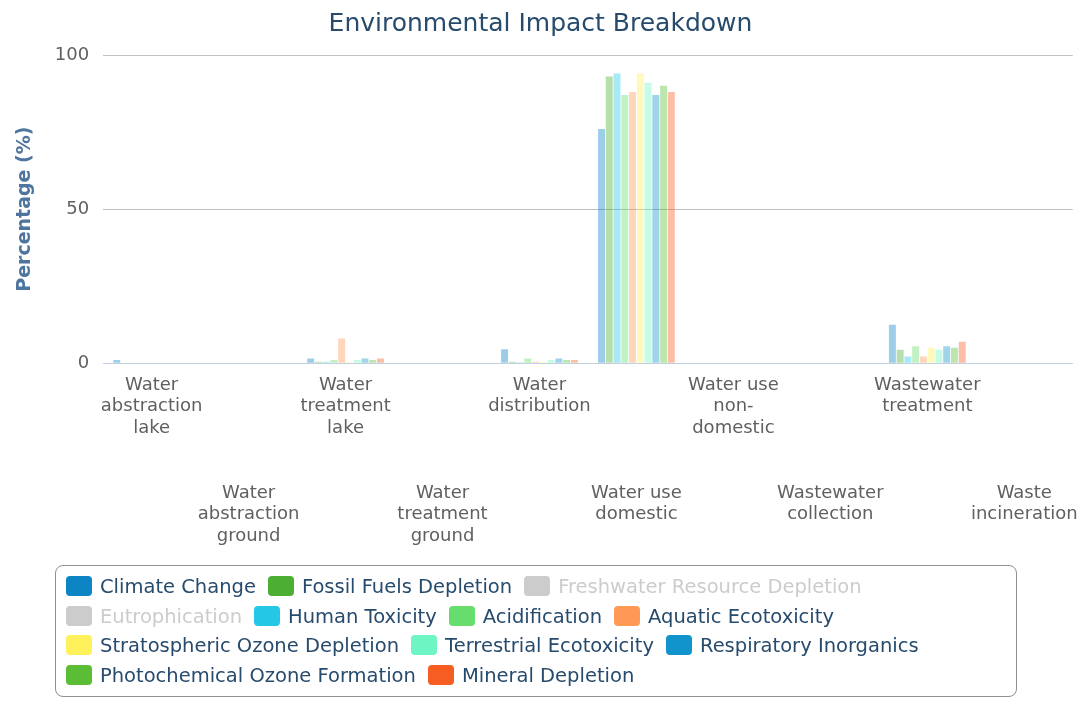 The height and width of the screenshot is (724, 1081). I want to click on x-tick-label: Water use domestic, so click(636, 502).